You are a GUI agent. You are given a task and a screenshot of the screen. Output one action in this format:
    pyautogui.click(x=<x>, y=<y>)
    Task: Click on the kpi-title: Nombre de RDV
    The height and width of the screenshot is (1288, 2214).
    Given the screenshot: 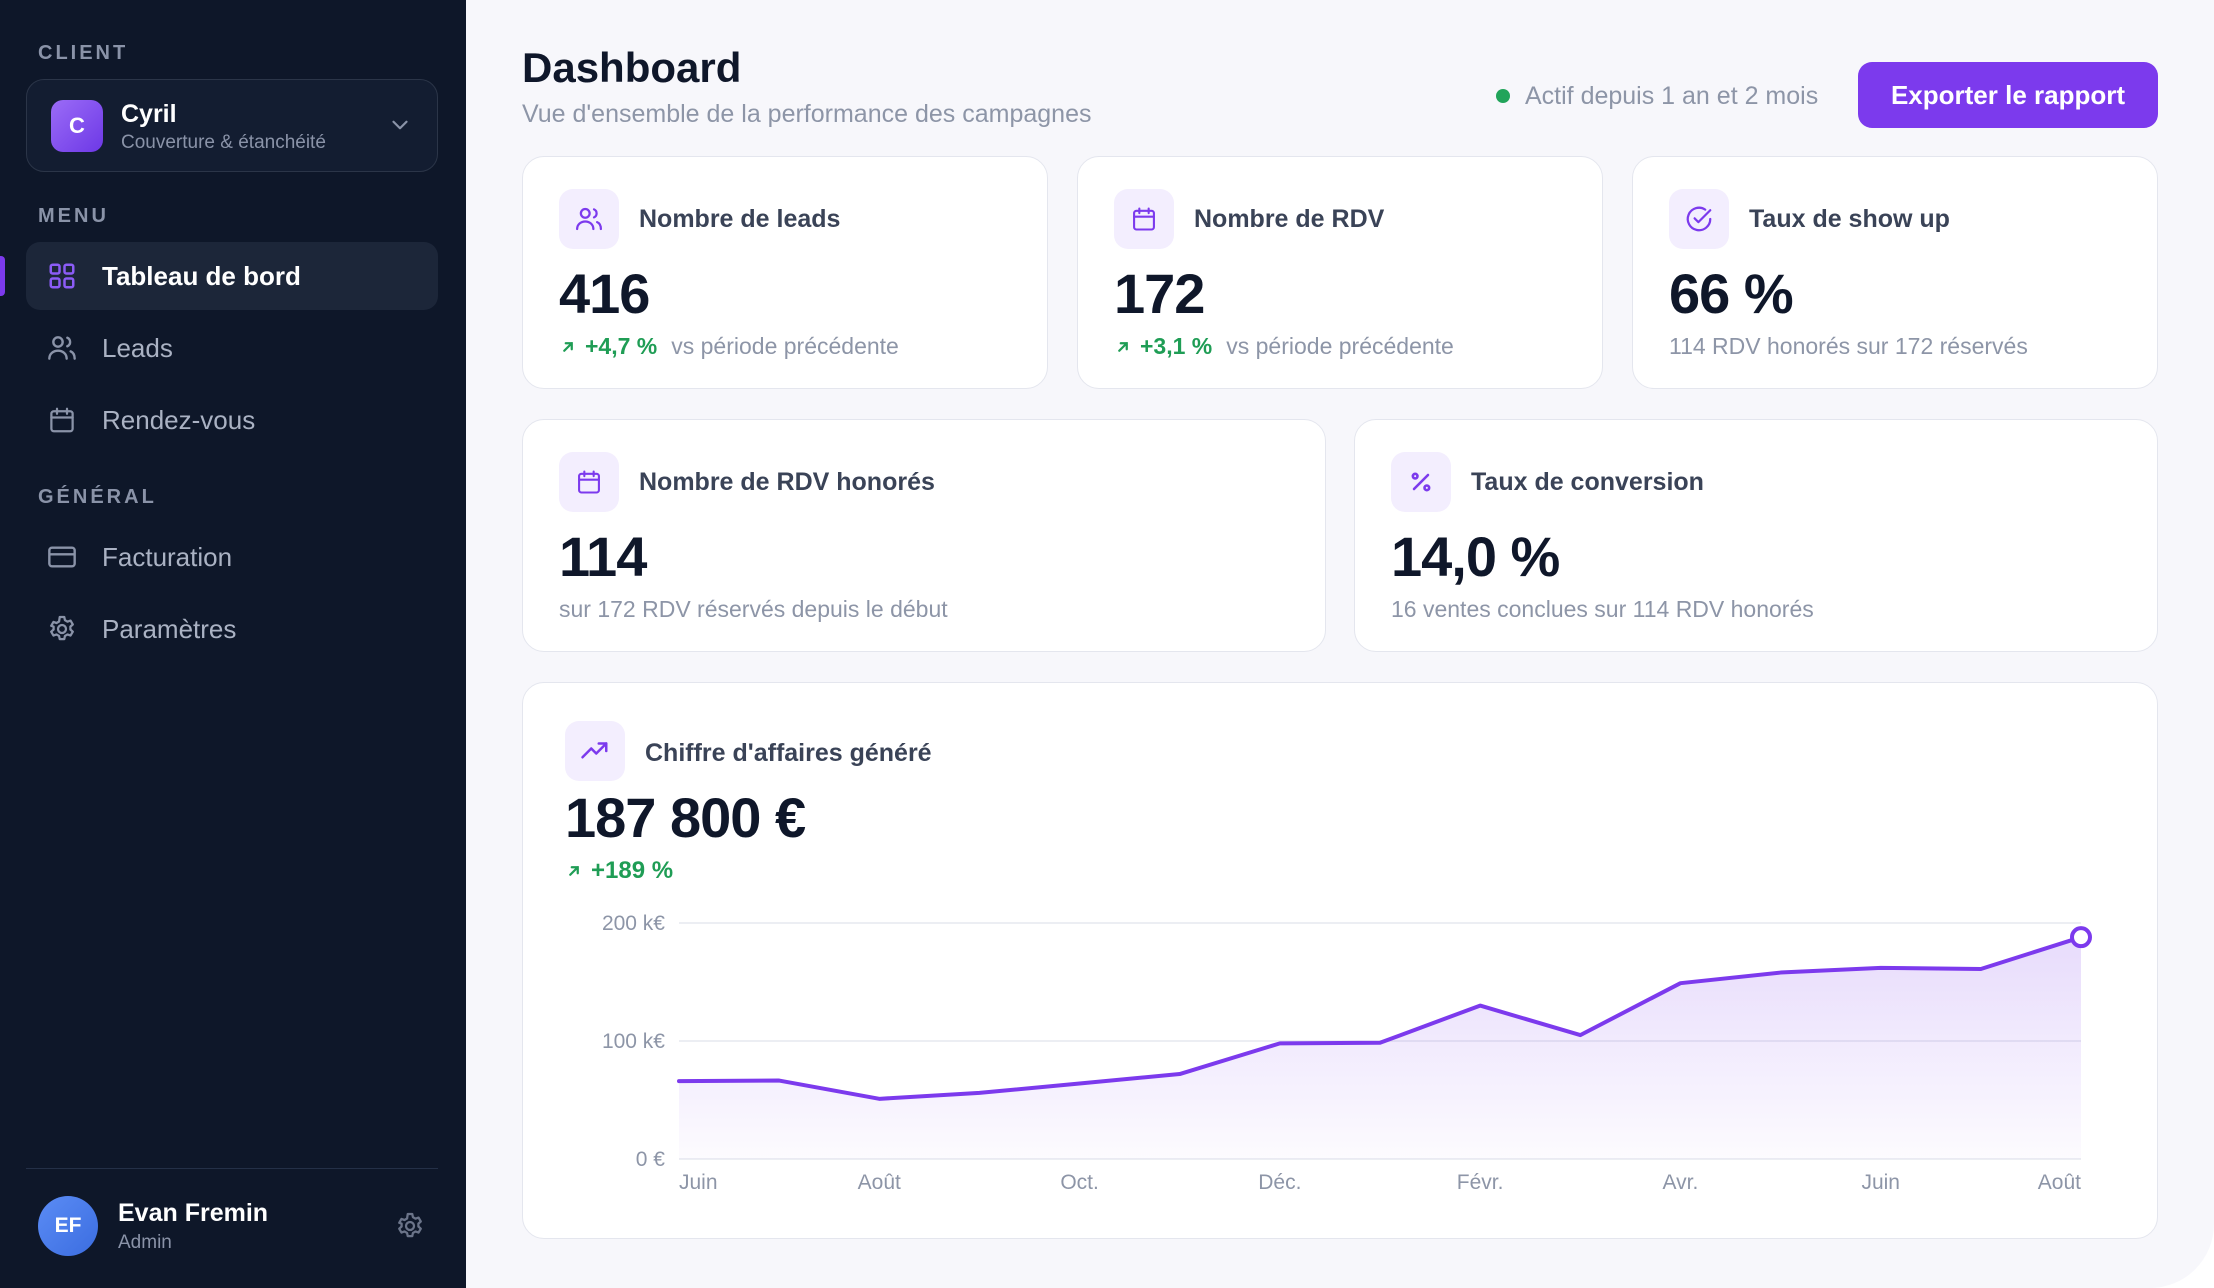 What is the action you would take?
    pyautogui.click(x=1289, y=219)
    